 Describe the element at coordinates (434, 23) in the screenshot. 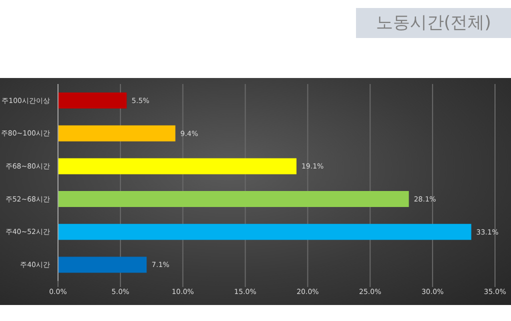

I see `chart-title: 노동시간(전체)` at that location.